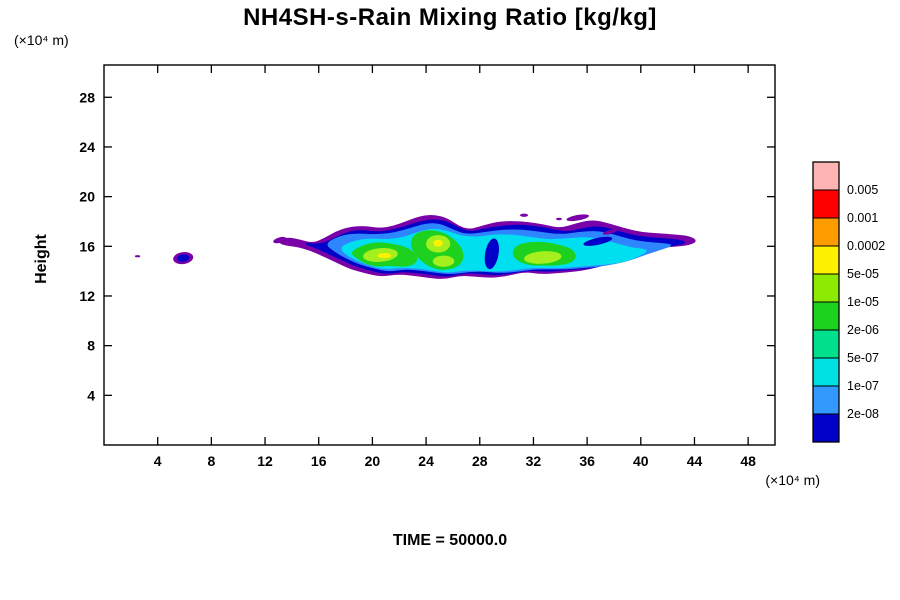 This screenshot has width=900, height=600. What do you see at coordinates (577, 218) in the screenshot?
I see `contour-feature-wisp-top-right` at bounding box center [577, 218].